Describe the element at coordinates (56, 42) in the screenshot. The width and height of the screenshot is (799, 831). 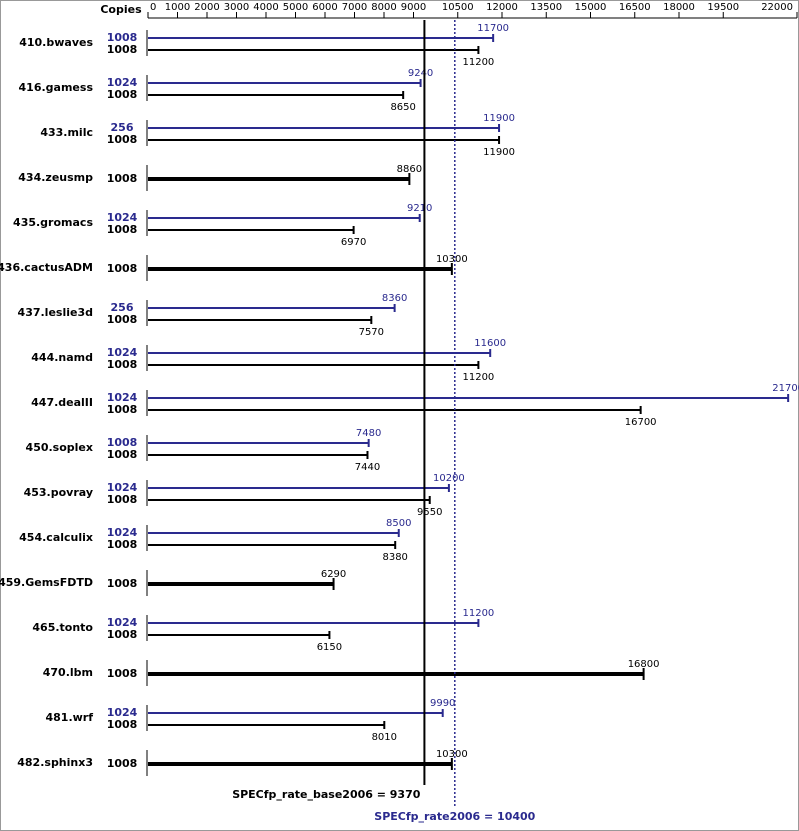
I see `benchmark-label: 410.bwaves` at that location.